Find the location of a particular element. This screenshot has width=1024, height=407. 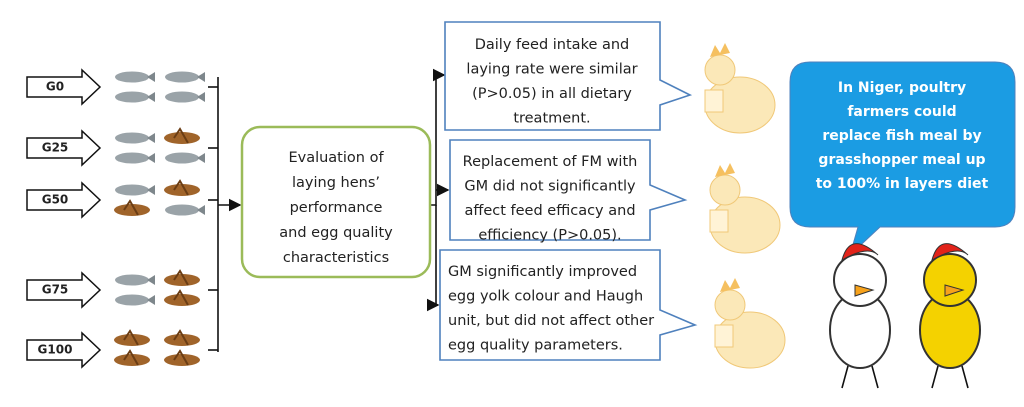

center-text: Evaluation of is located at coordinates (336, 158).